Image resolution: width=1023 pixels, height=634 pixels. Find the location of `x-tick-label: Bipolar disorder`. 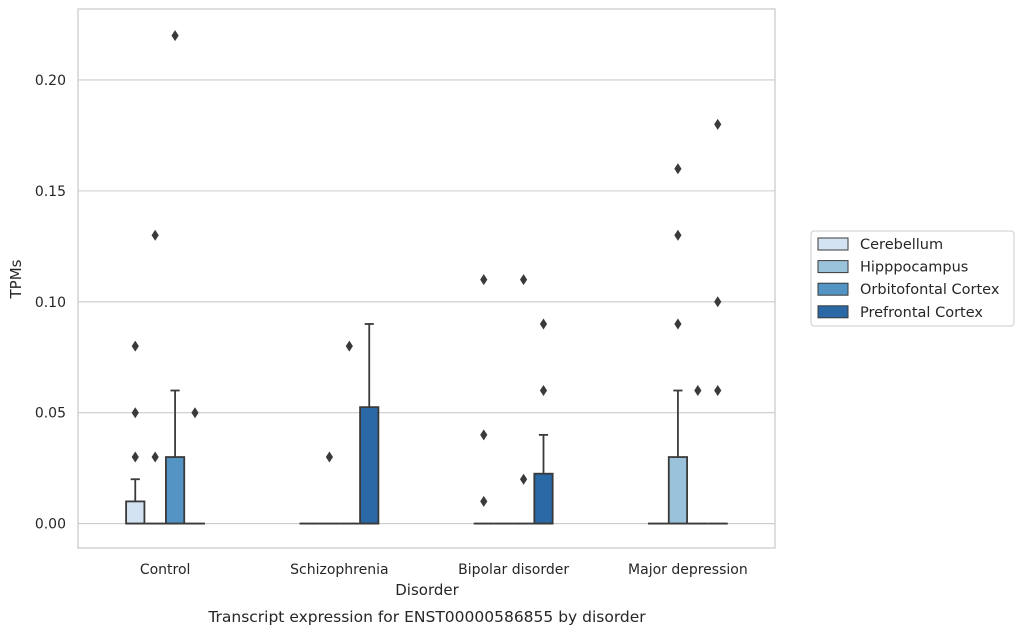

x-tick-label: Bipolar disorder is located at coordinates (513, 570).